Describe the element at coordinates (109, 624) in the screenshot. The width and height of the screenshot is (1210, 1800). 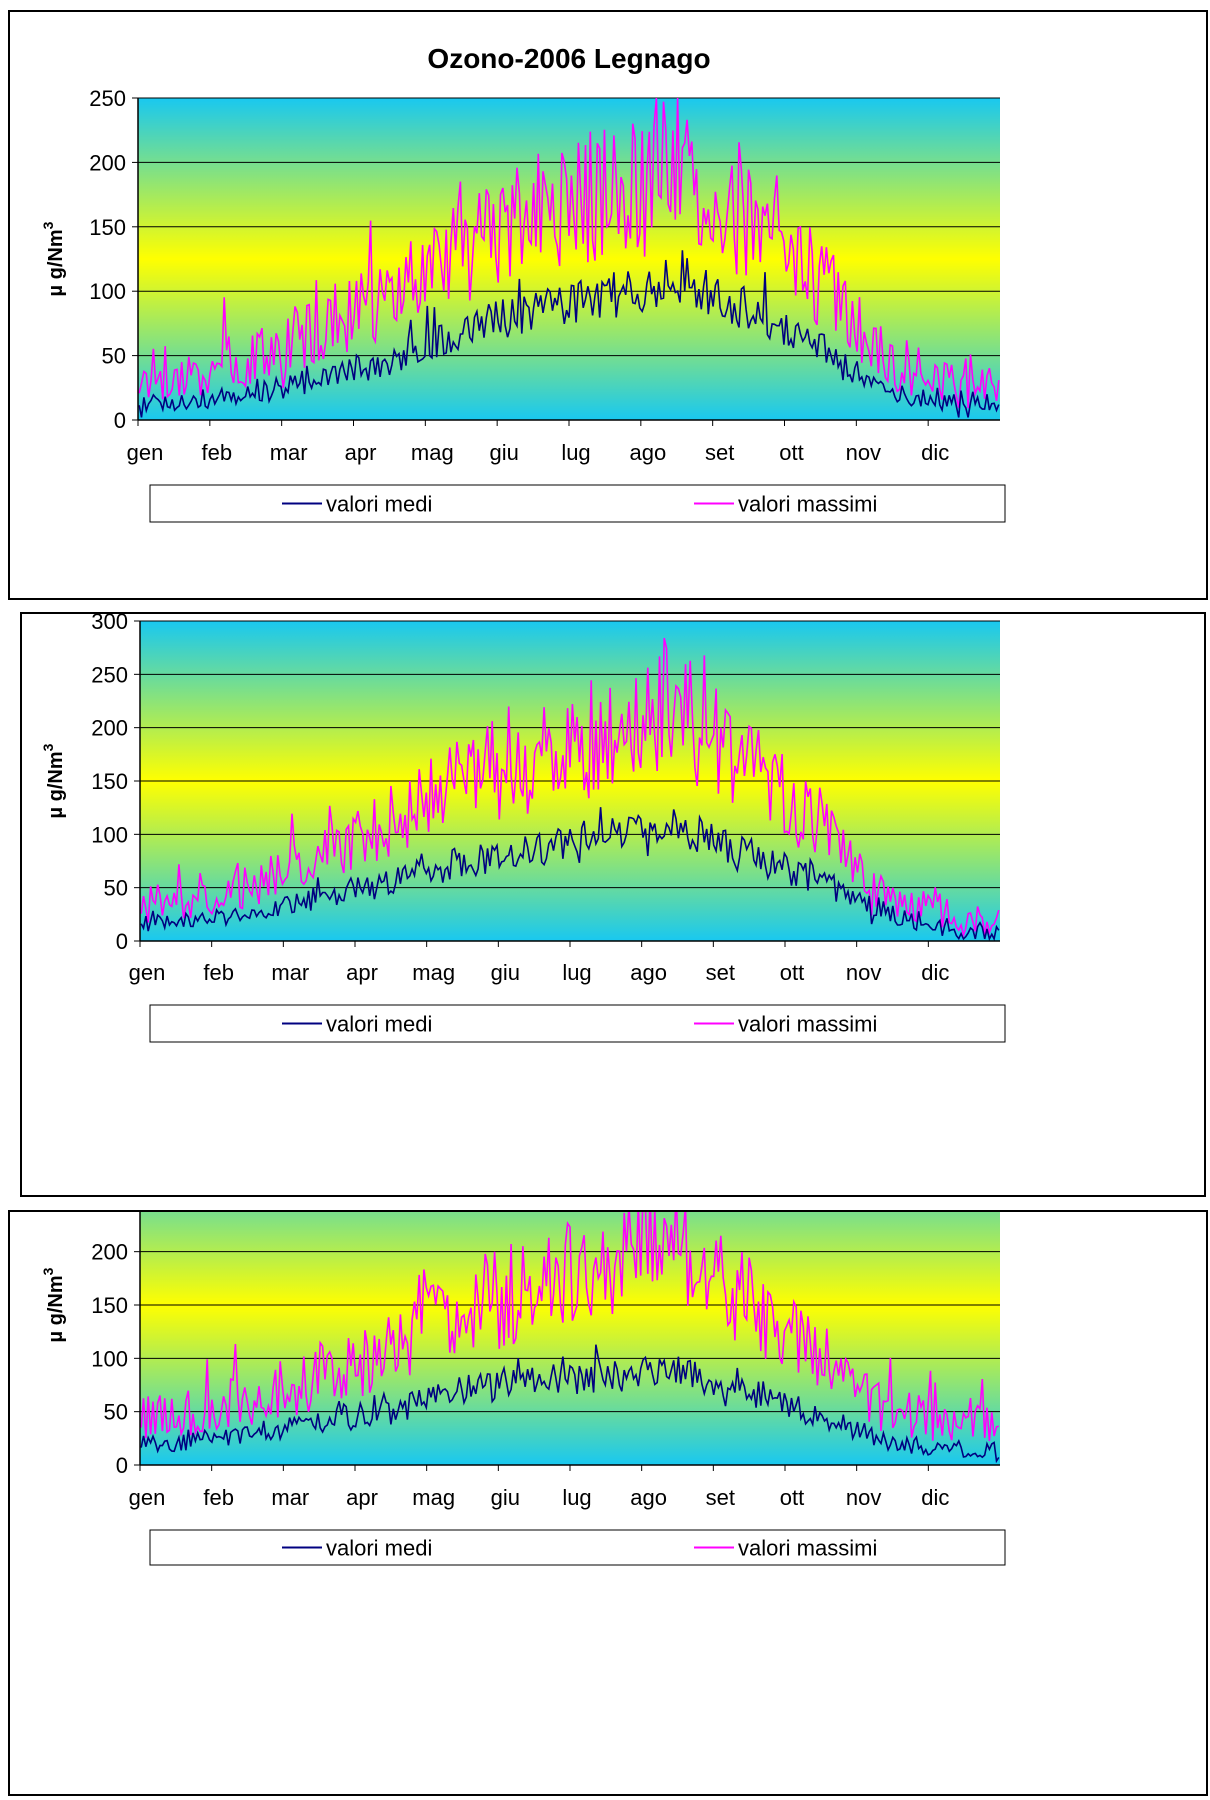
I see `y-tick-label: 300` at that location.